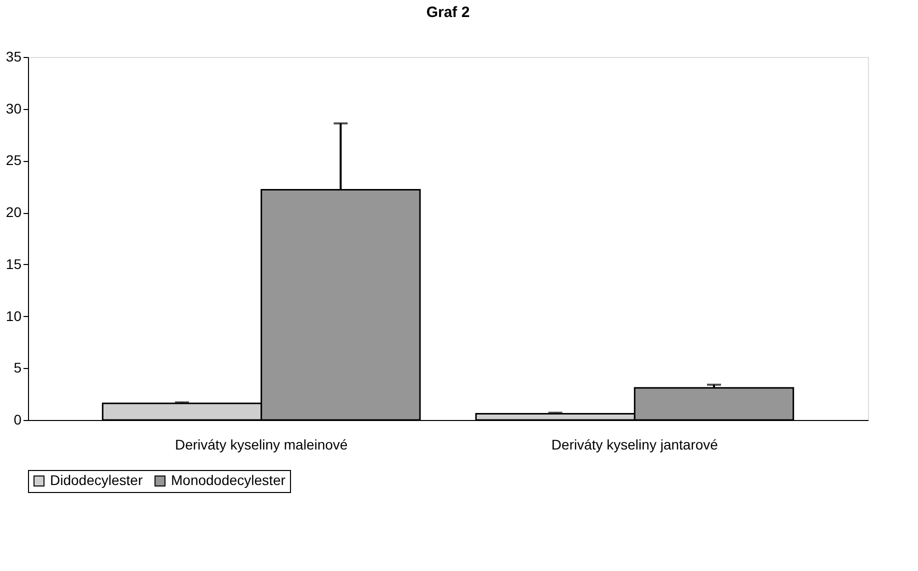 The width and height of the screenshot is (918, 571). What do you see at coordinates (448, 12) in the screenshot?
I see `chart-title: Graf 2` at bounding box center [448, 12].